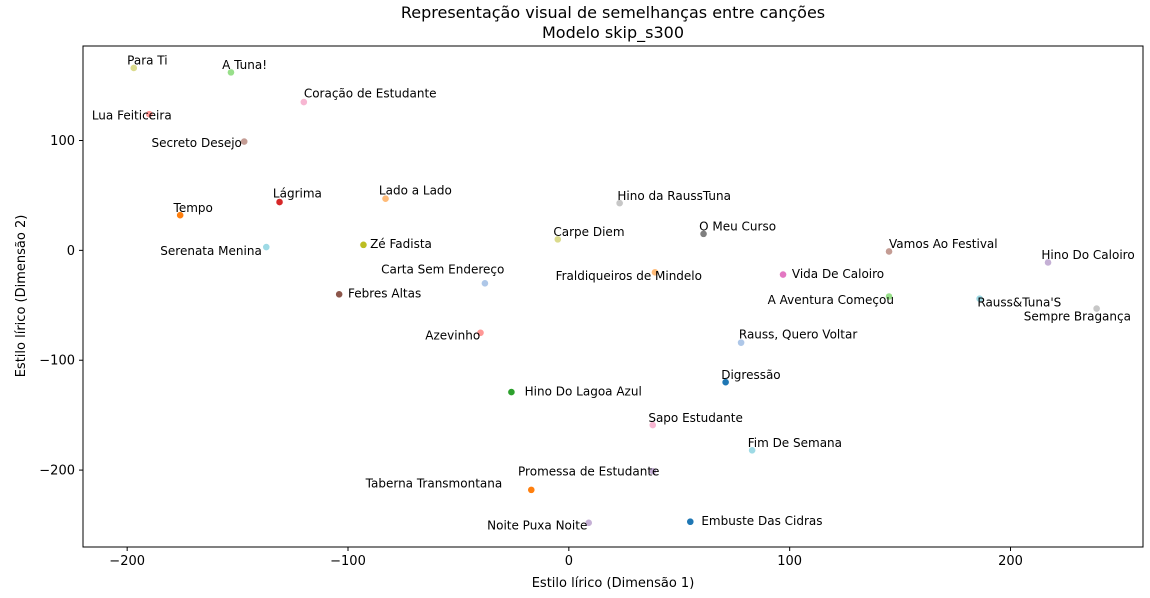 The height and width of the screenshot is (598, 1150). What do you see at coordinates (57, 361) in the screenshot?
I see `y-tick-label: −100` at bounding box center [57, 361].